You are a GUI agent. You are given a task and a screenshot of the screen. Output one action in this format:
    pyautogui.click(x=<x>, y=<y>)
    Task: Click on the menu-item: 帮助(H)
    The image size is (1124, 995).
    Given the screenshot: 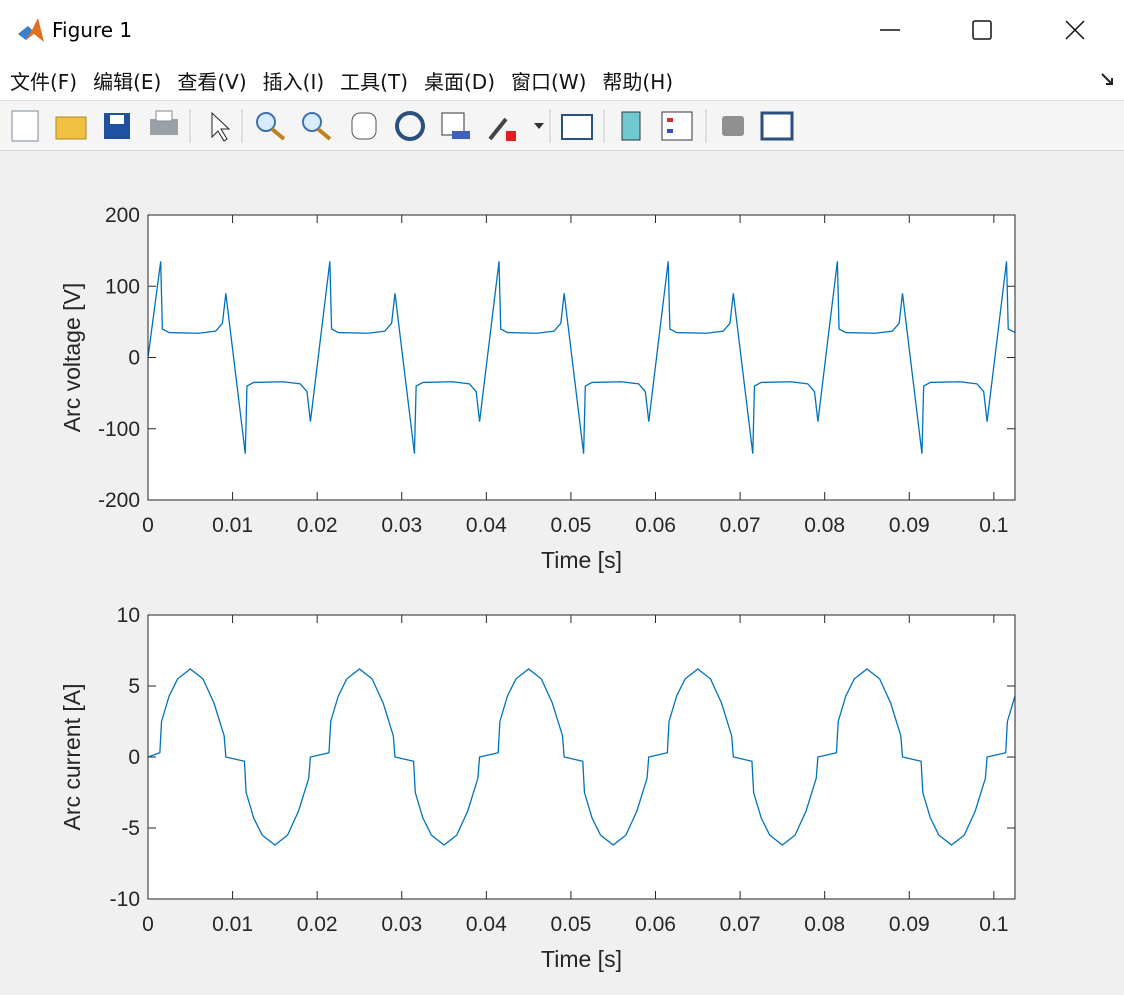 What is the action you would take?
    pyautogui.click(x=638, y=82)
    